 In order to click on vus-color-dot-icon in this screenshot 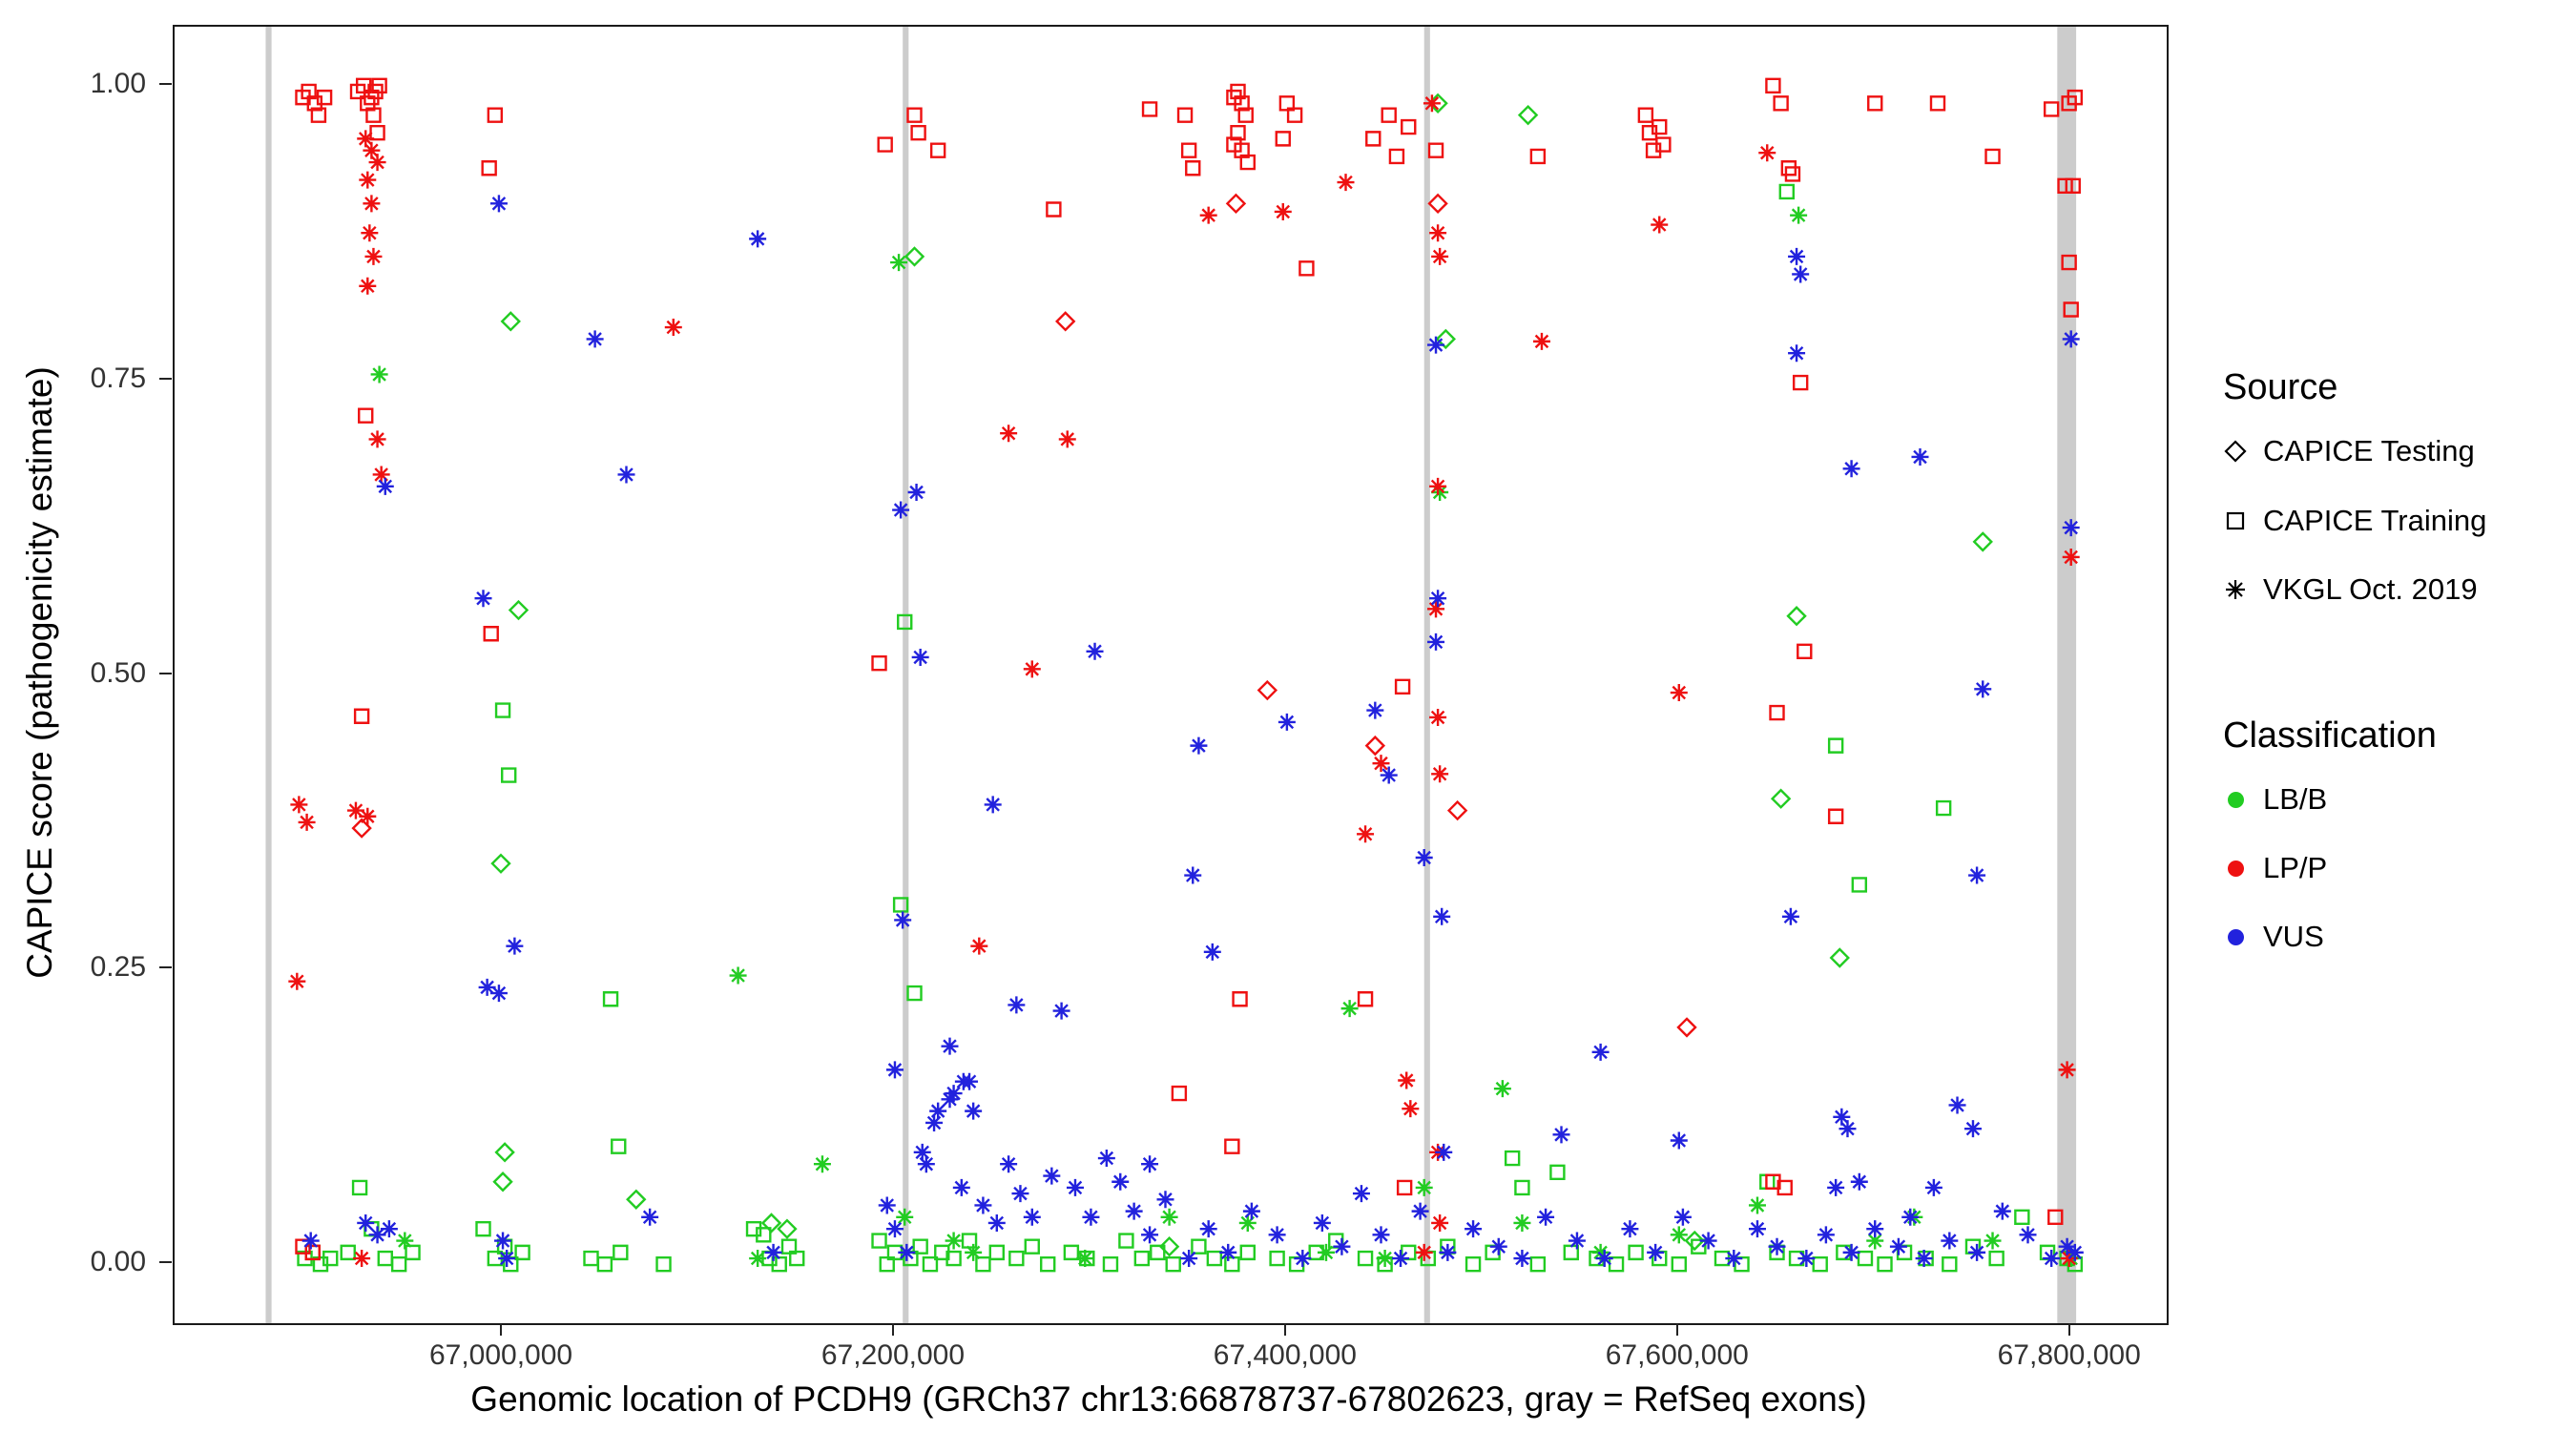, I will do `click(2235, 936)`.